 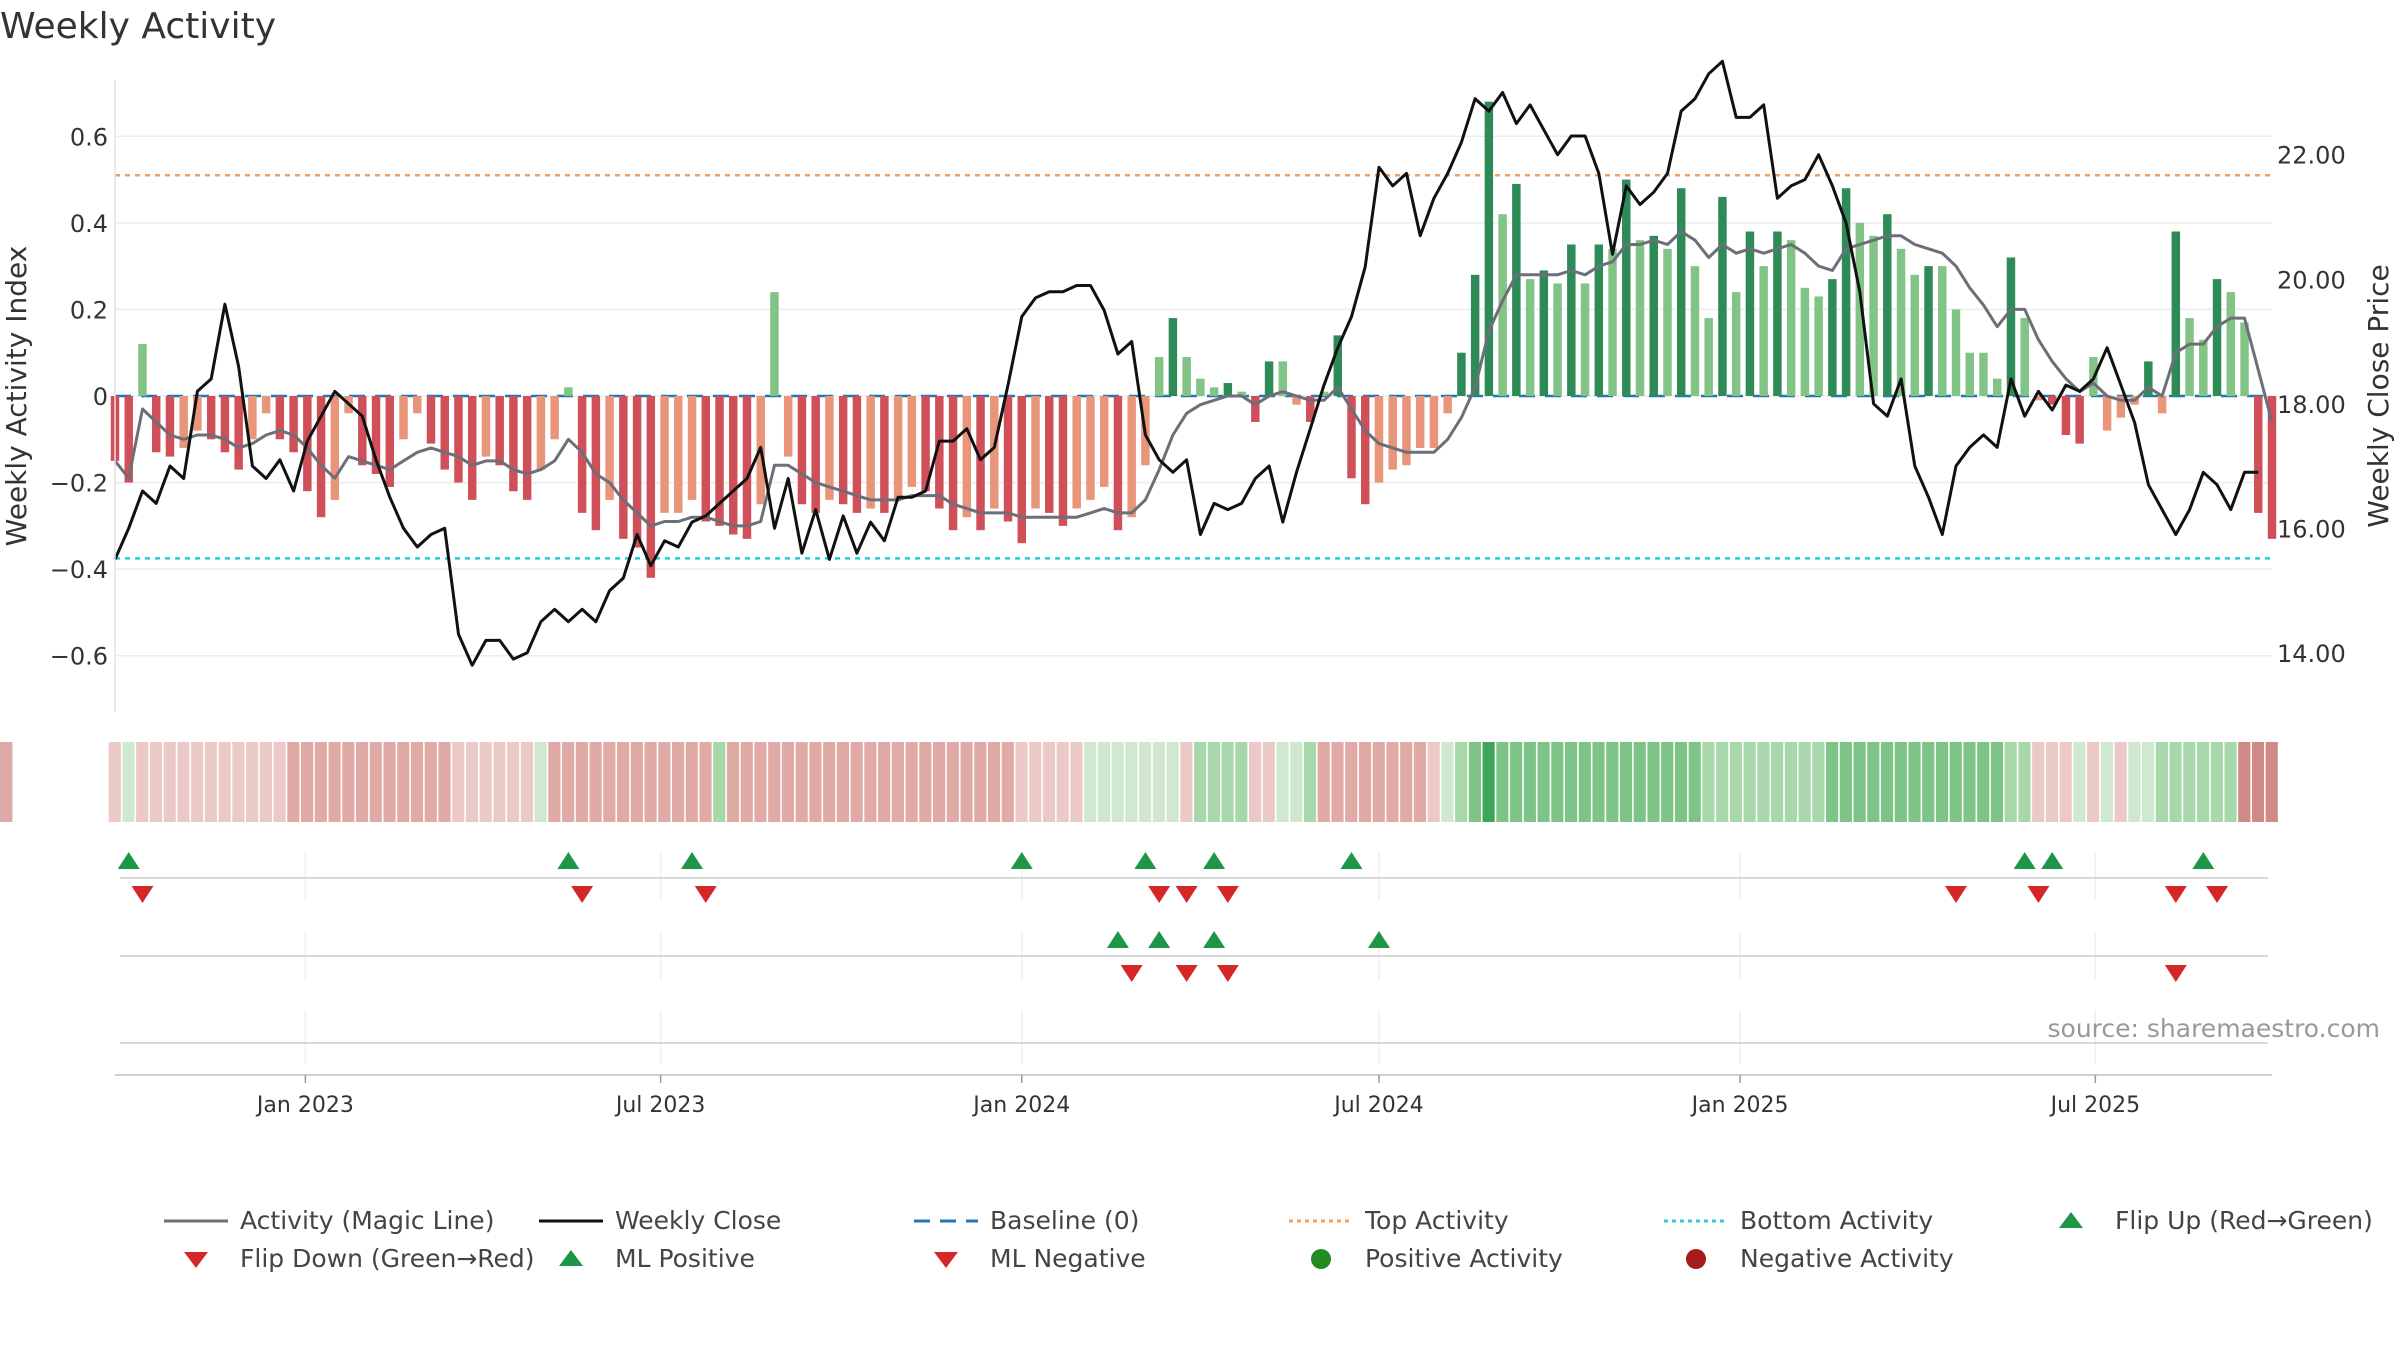 What do you see at coordinates (1696, 1220) in the screenshot?
I see `bottom-line-swatch-icon` at bounding box center [1696, 1220].